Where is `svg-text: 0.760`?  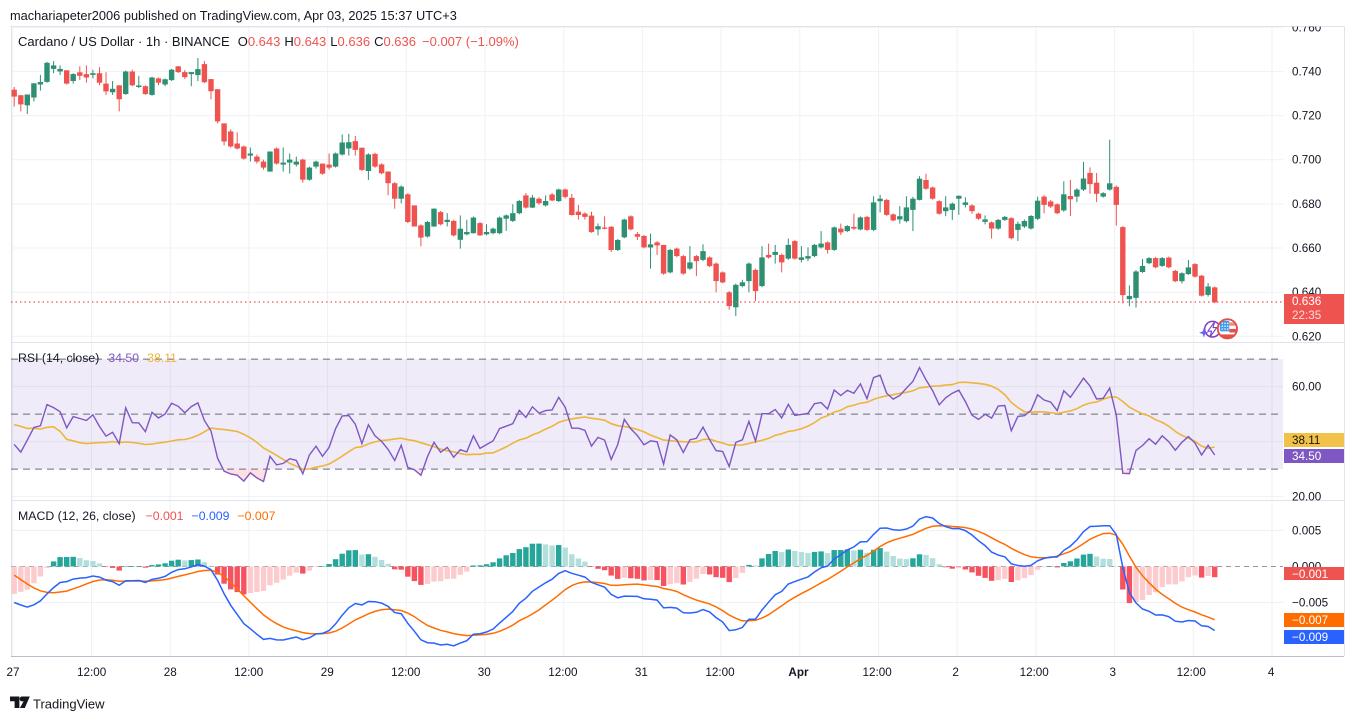
svg-text: 0.760 is located at coordinates (1307, 27).